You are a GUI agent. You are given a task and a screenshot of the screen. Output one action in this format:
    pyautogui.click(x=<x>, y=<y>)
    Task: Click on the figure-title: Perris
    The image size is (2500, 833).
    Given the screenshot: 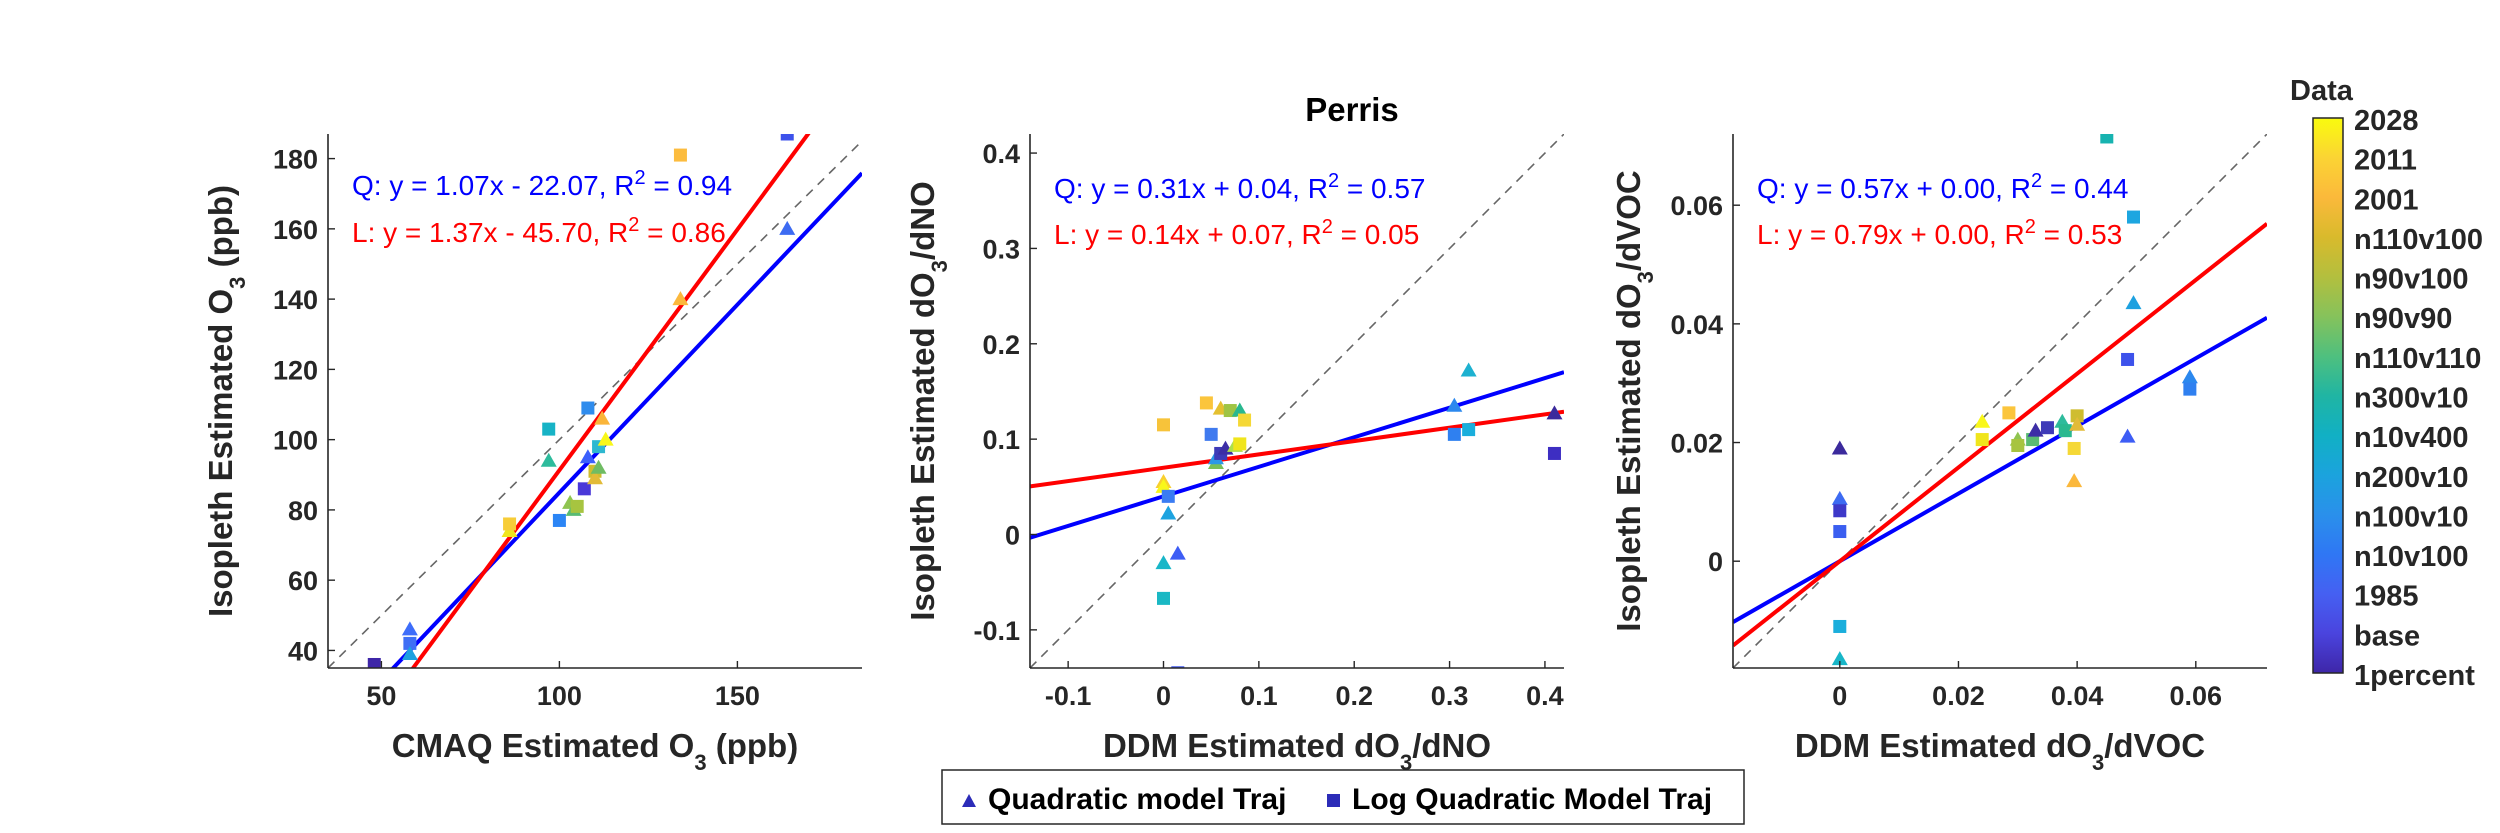 What is the action you would take?
    pyautogui.click(x=1352, y=109)
    